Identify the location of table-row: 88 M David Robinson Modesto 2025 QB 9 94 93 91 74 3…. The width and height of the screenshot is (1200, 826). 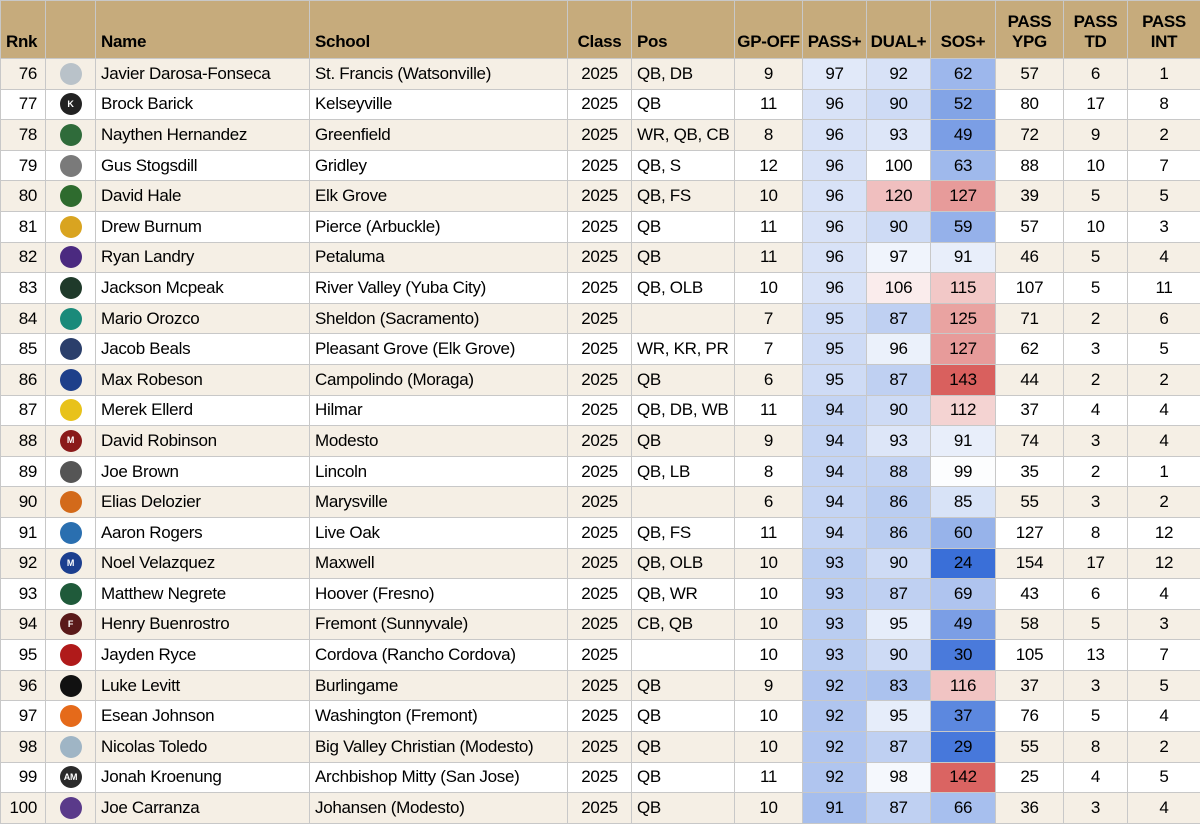
(600, 441).